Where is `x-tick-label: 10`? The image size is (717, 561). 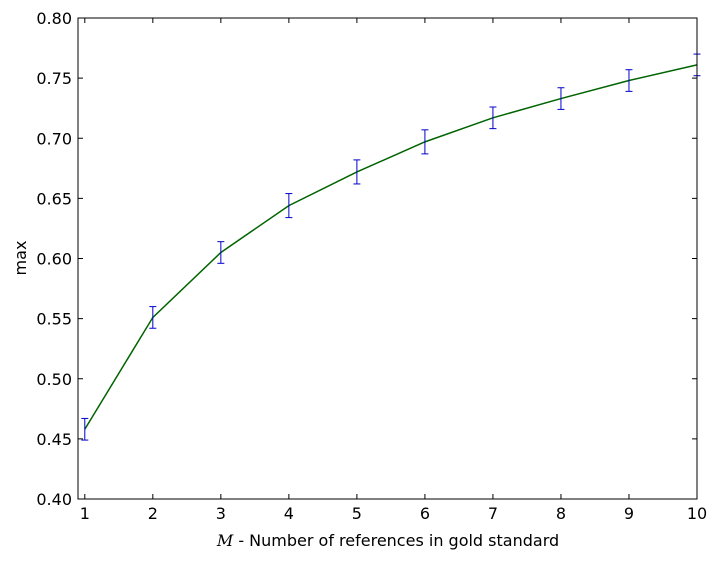
x-tick-label: 10 is located at coordinates (697, 513).